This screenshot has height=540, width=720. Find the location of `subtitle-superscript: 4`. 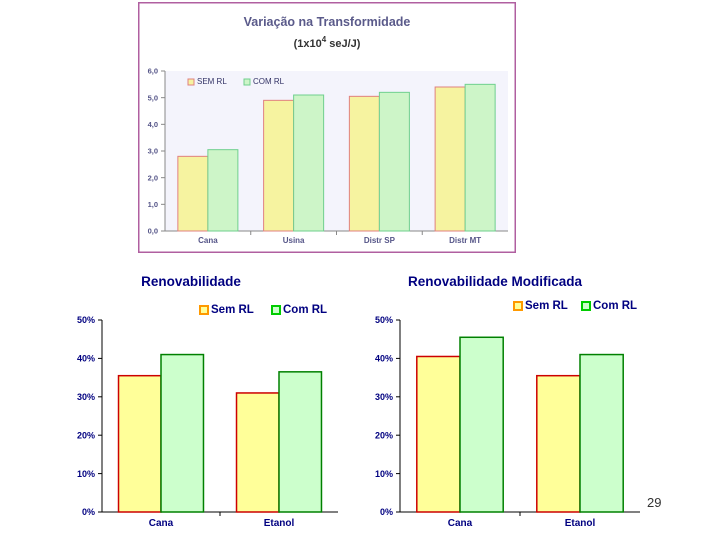

subtitle-superscript: 4 is located at coordinates (324, 39).